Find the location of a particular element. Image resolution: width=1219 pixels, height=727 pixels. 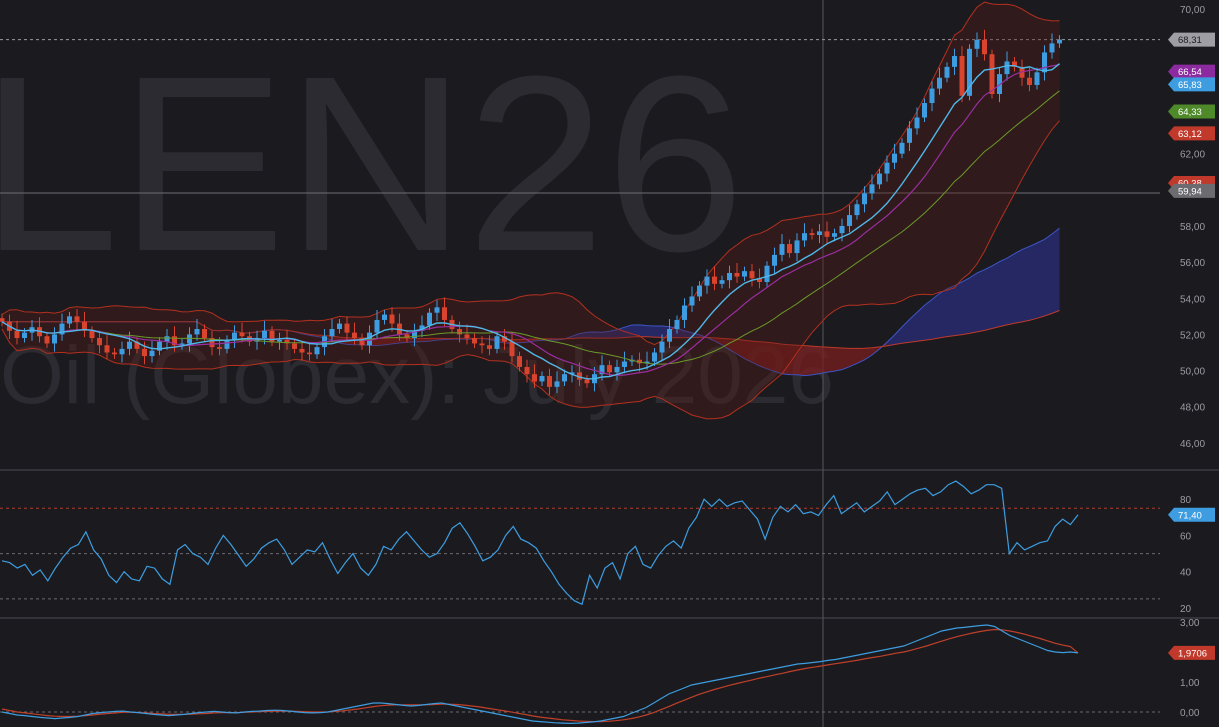

price-tag: 66,54 is located at coordinates (1191, 71).